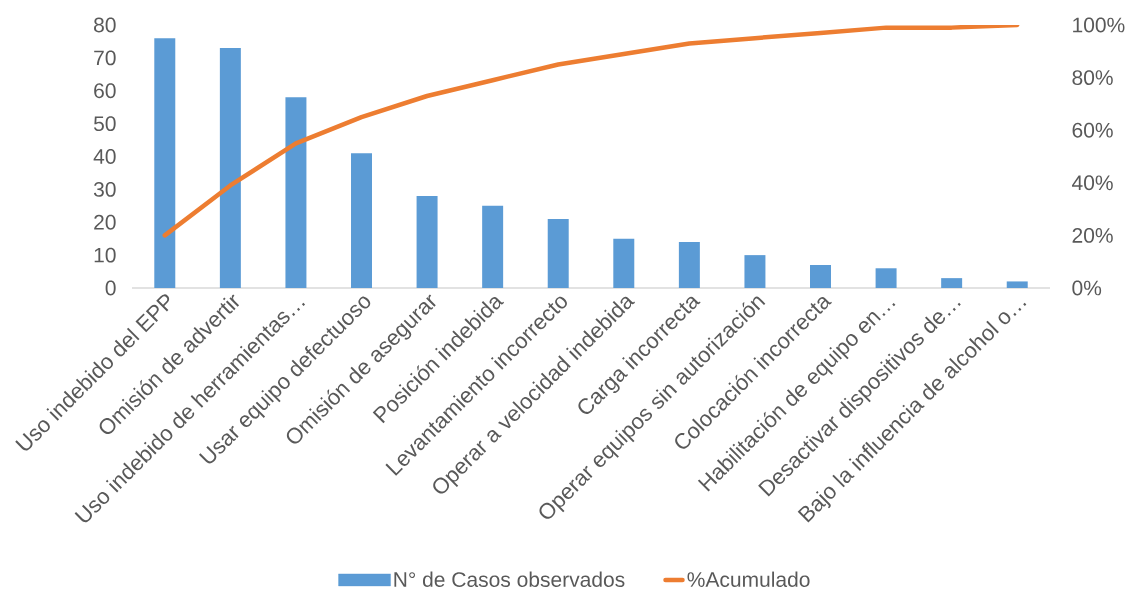 Image resolution: width=1134 pixels, height=593 pixels. I want to click on y-tick-label: 80, so click(105, 25).